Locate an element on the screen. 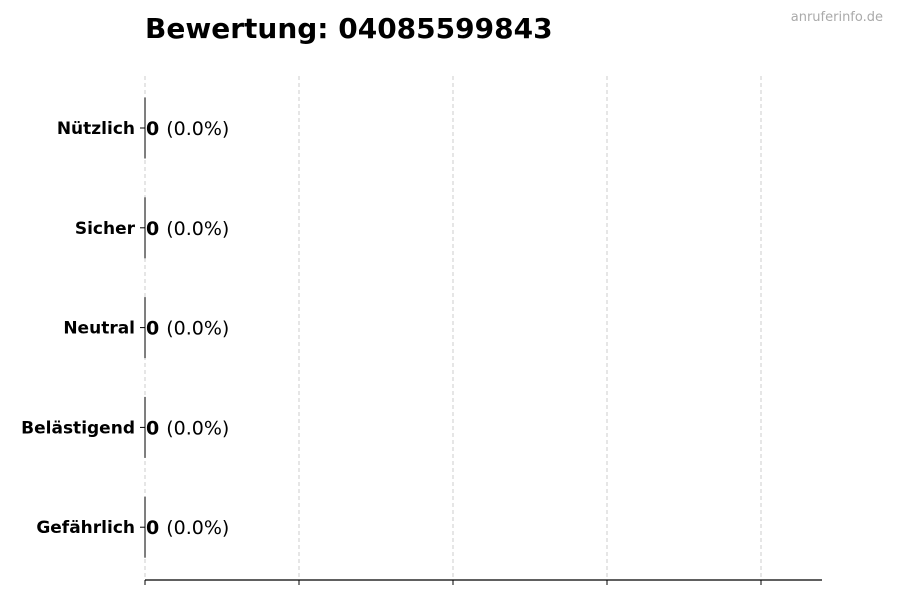 The image size is (900, 600). chart-title: Bewertung: 04085599843 is located at coordinates (349, 28).